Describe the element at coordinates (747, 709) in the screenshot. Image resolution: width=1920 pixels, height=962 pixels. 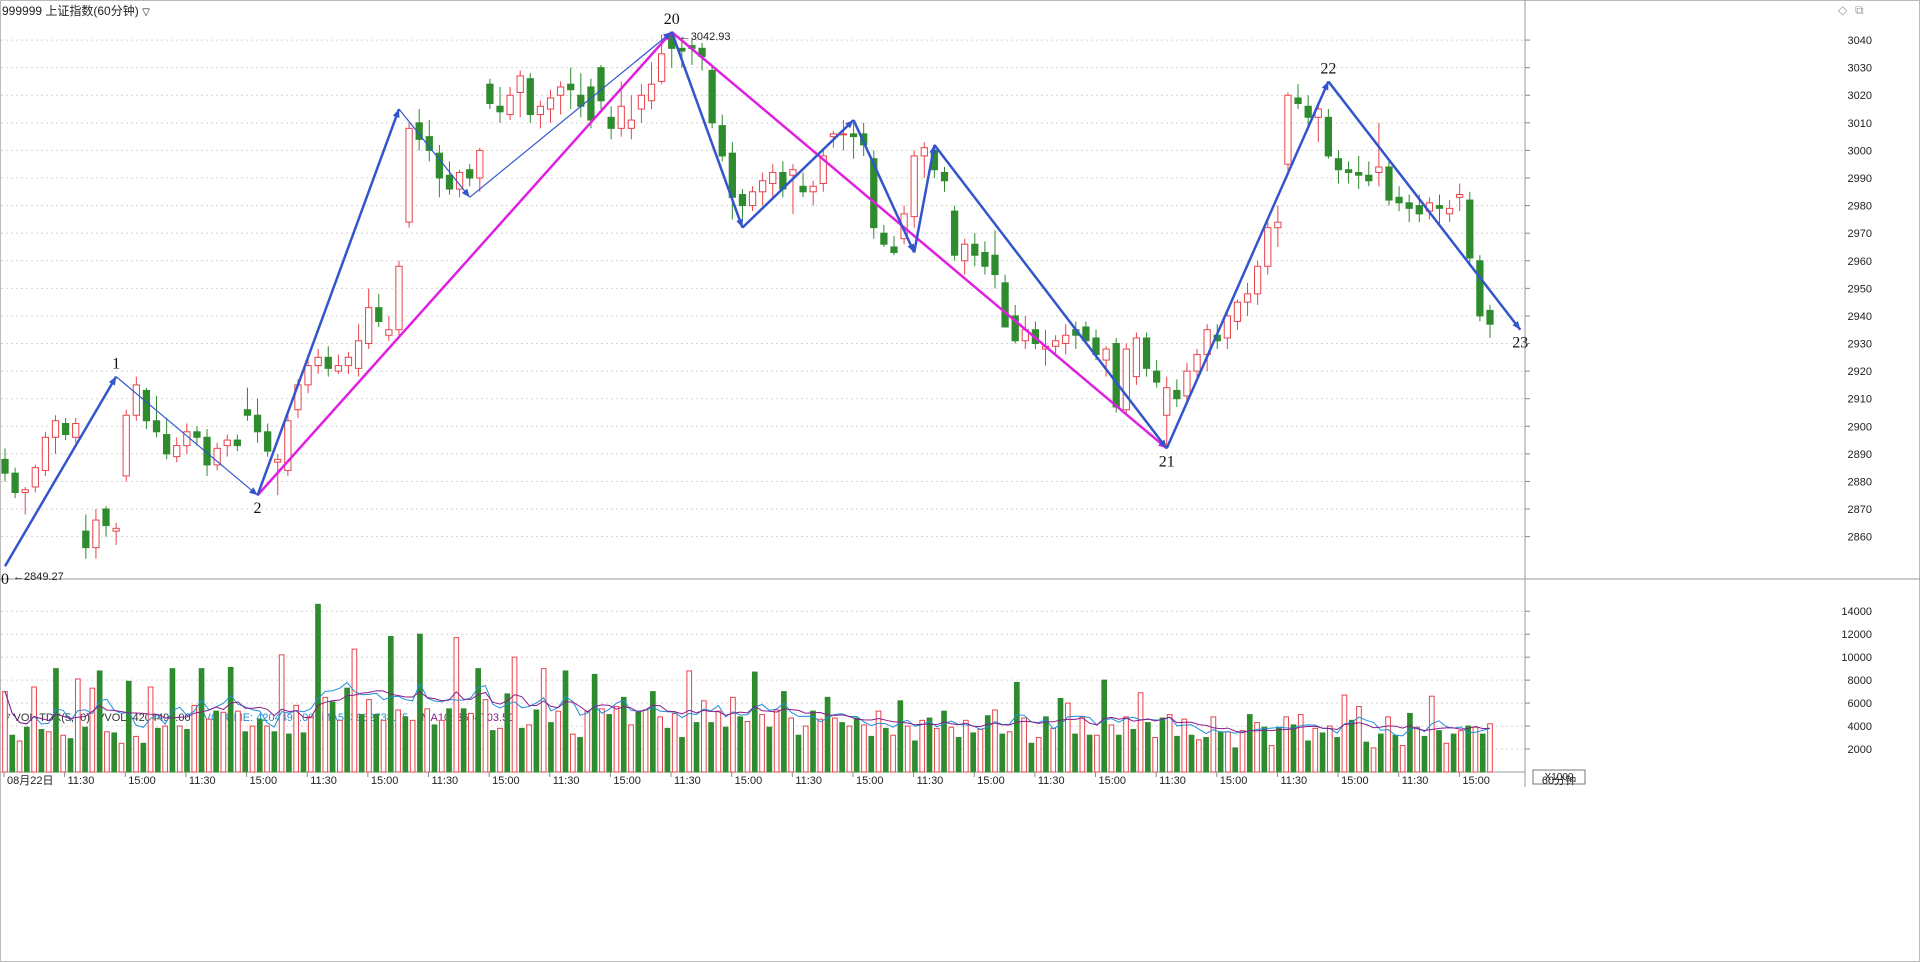
I see `volume-ma-lines` at that location.